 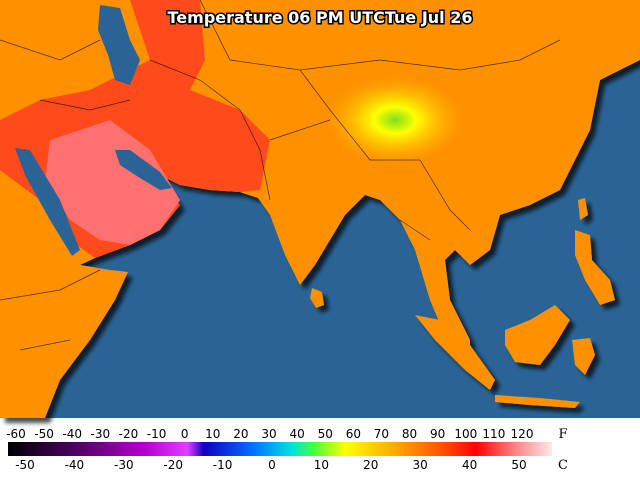 I want to click on color-scale, so click(x=280, y=449).